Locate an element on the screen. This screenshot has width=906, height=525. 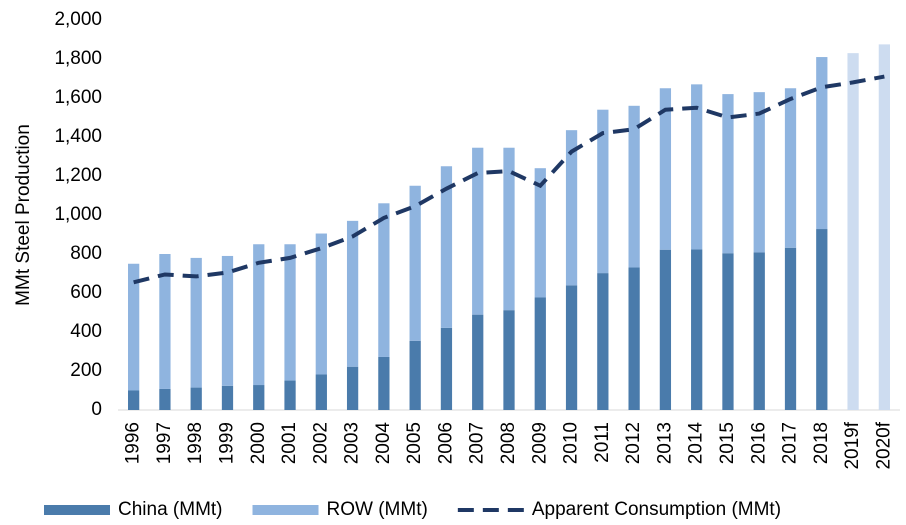
x-tick-label: 2001 is located at coordinates (289, 443).